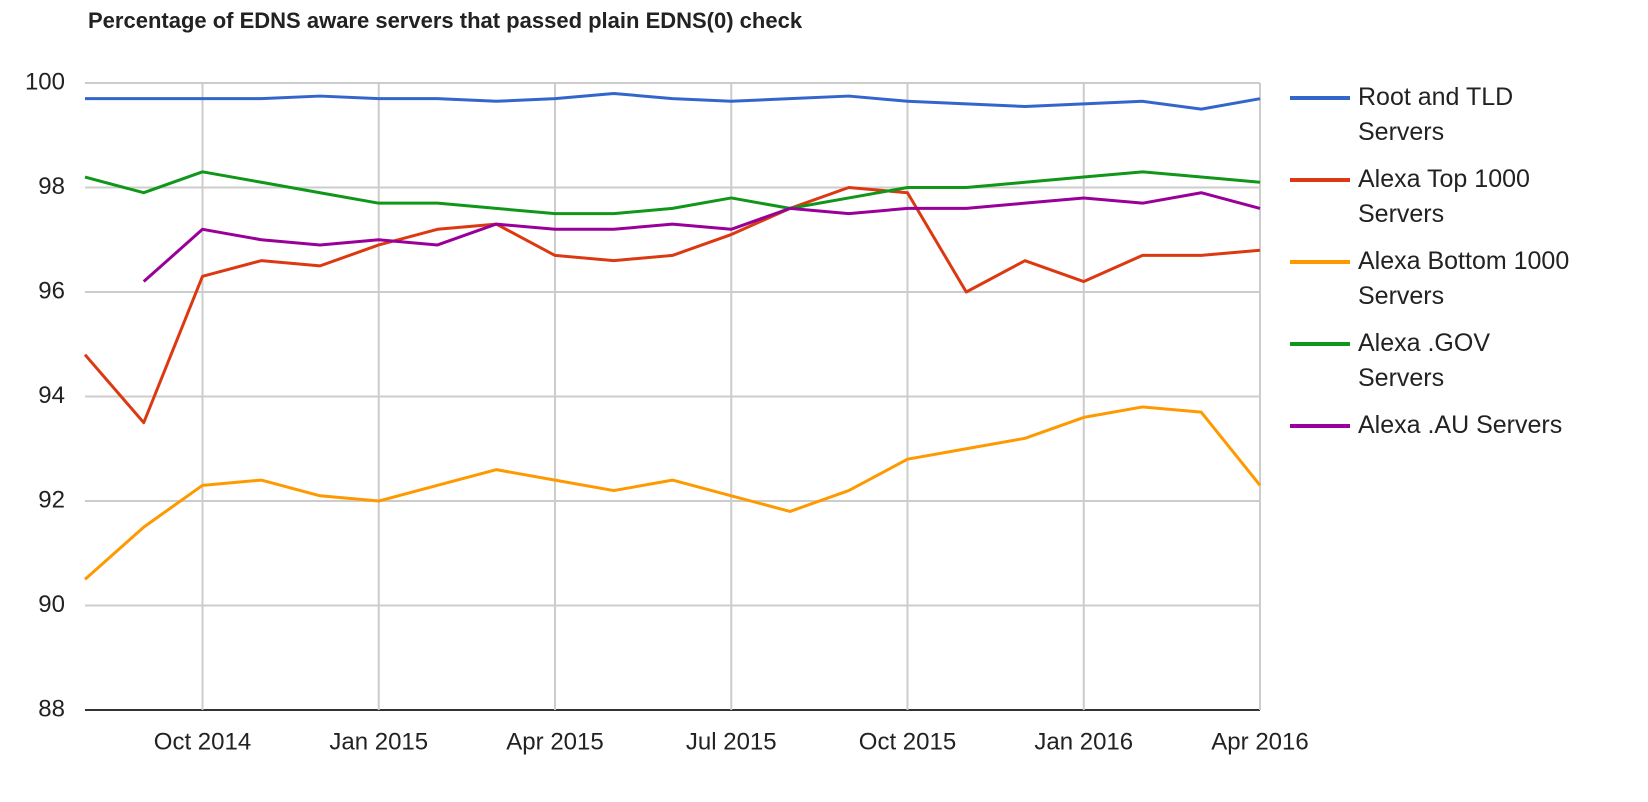 This screenshot has width=1648, height=802. Describe the element at coordinates (554, 741) in the screenshot. I see `x-tick-label: Apr 2015` at that location.